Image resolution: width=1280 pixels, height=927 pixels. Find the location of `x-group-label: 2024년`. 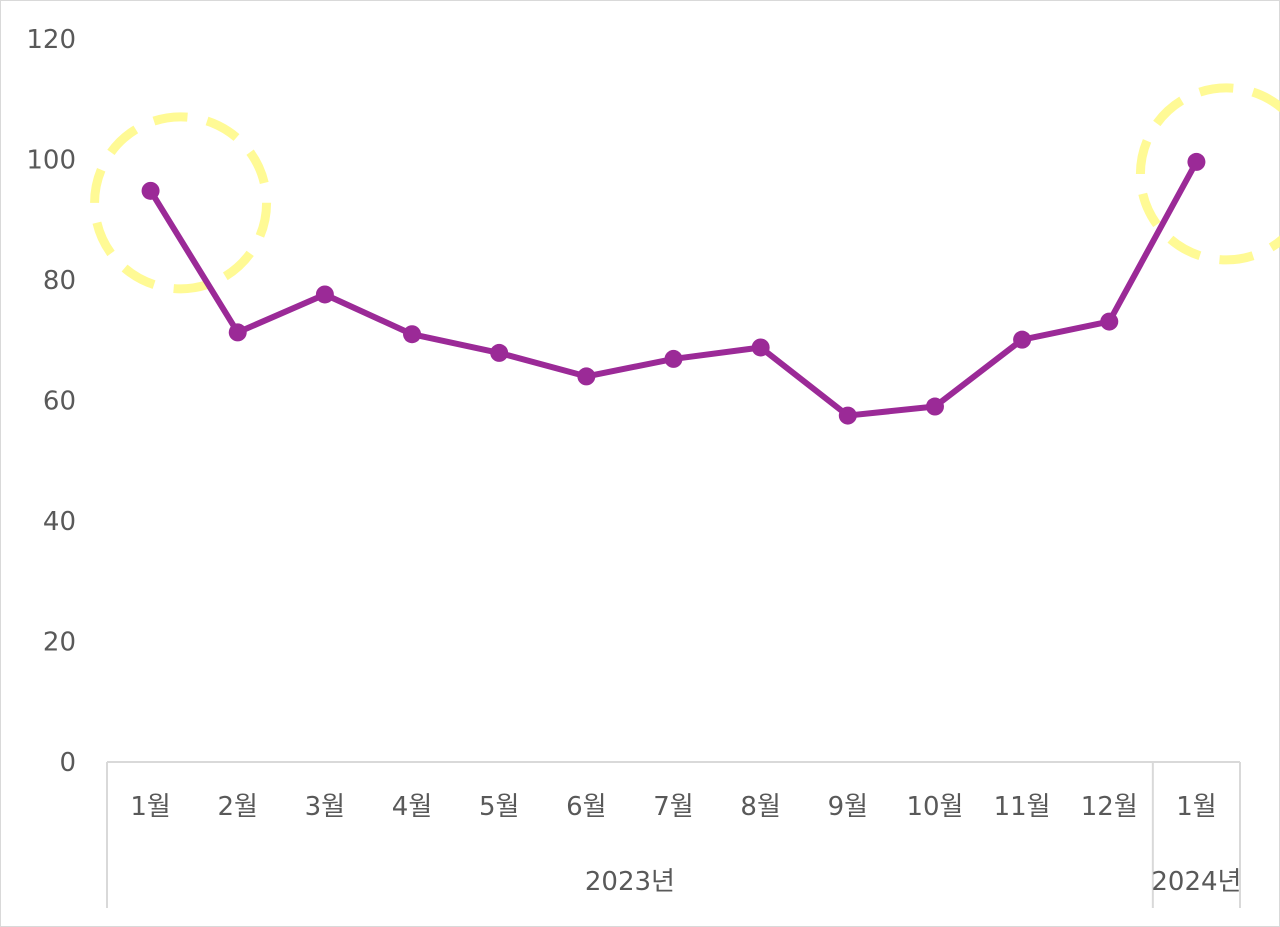

x-group-label: 2024년 is located at coordinates (1196, 882).